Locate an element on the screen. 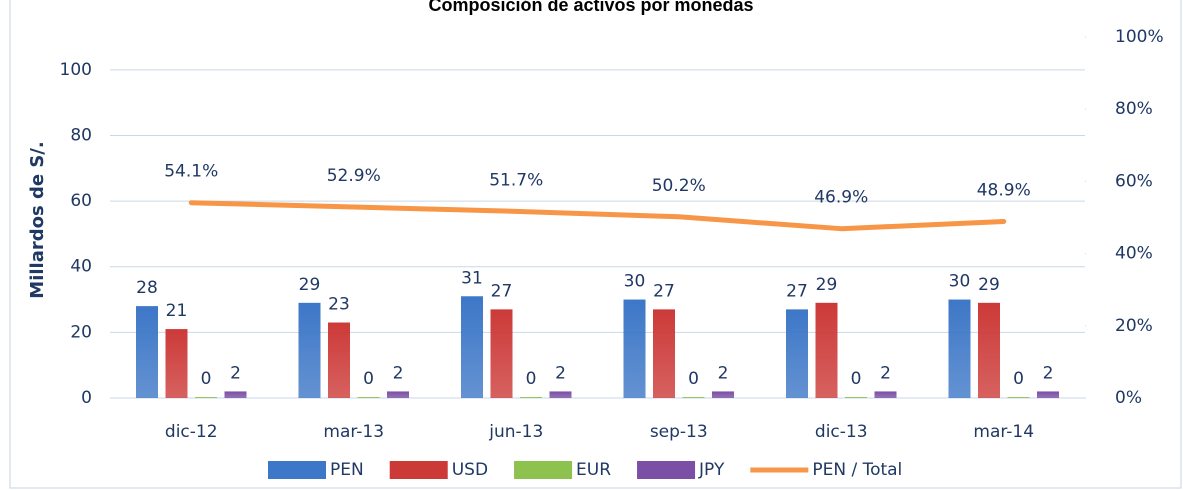  x-tick-label: jun-13 is located at coordinates (515, 432).